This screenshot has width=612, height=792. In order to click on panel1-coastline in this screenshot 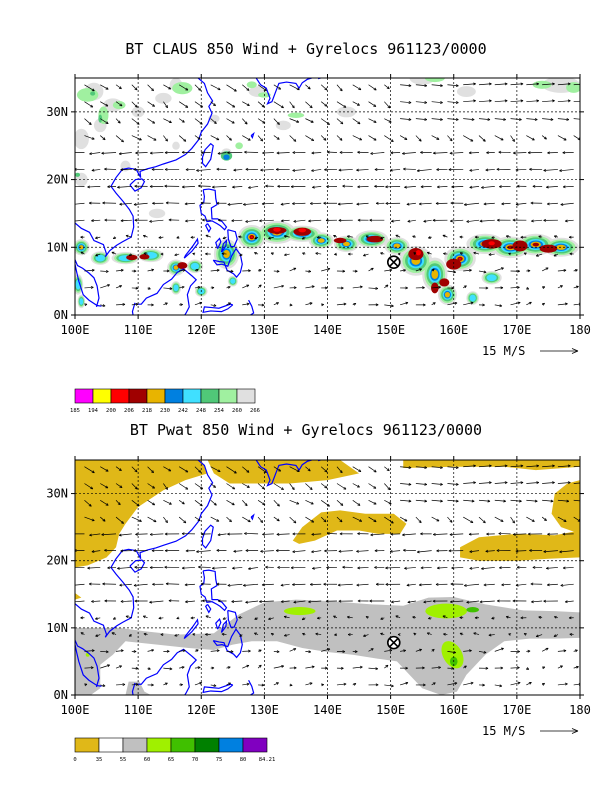, I will do `click(218, 308)`.